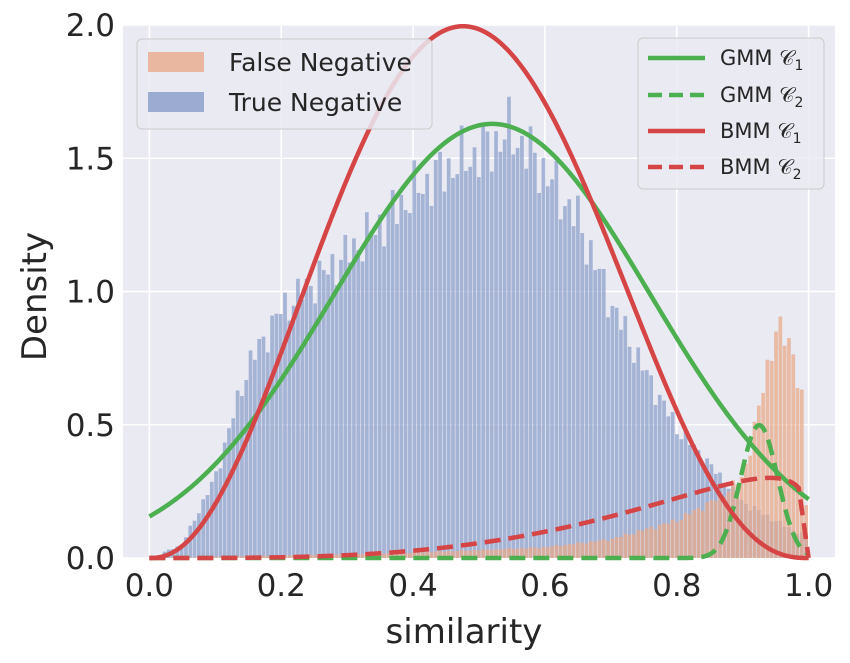  What do you see at coordinates (90, 26) in the screenshot?
I see `y-tick-label: 2.0` at bounding box center [90, 26].